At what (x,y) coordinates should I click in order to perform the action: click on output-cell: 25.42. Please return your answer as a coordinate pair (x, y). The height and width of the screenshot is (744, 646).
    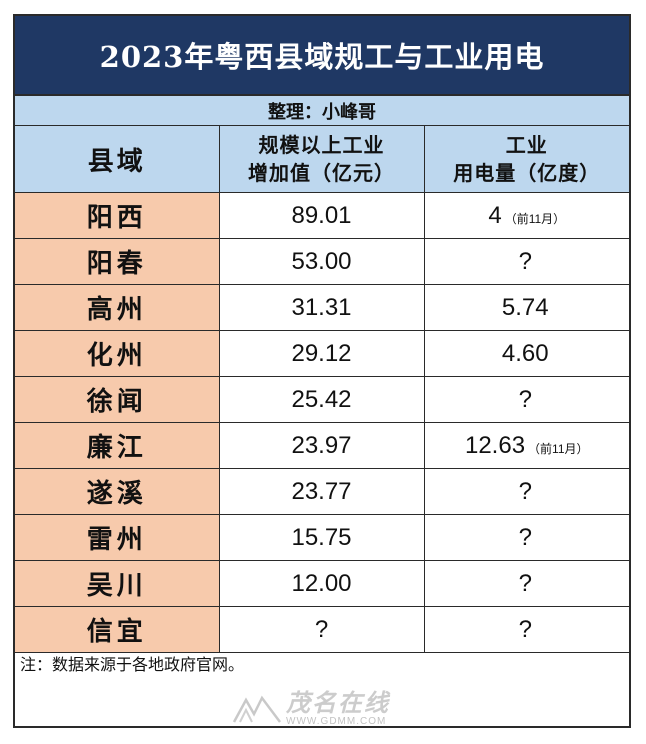
    Looking at the image, I should click on (321, 399).